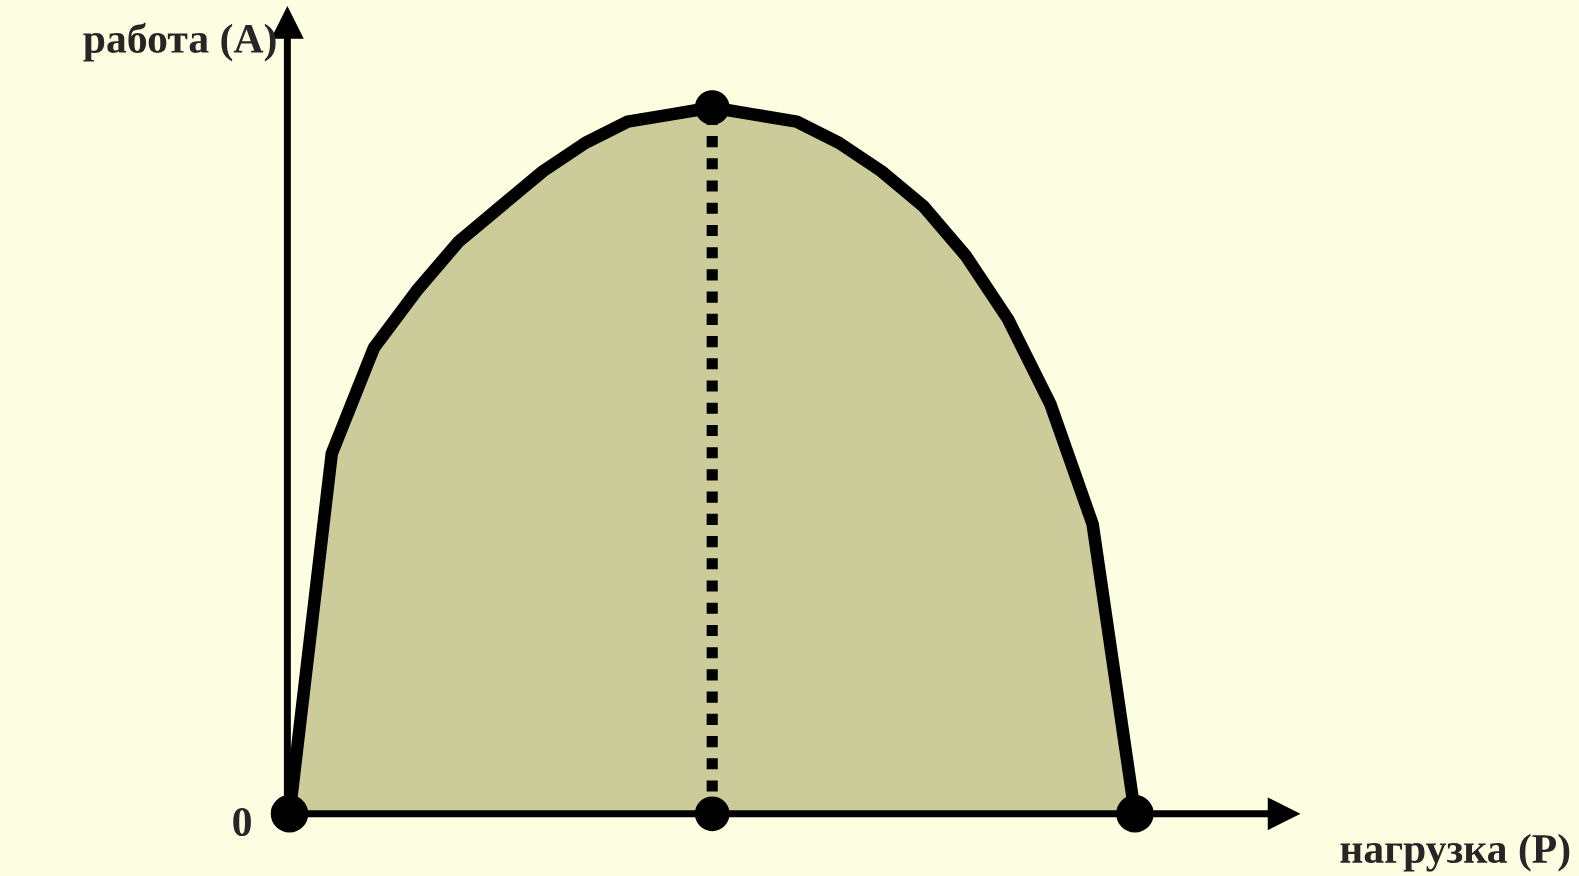 This screenshot has width=1579, height=876. I want to click on y-axis-title: работа (A), so click(179, 42).